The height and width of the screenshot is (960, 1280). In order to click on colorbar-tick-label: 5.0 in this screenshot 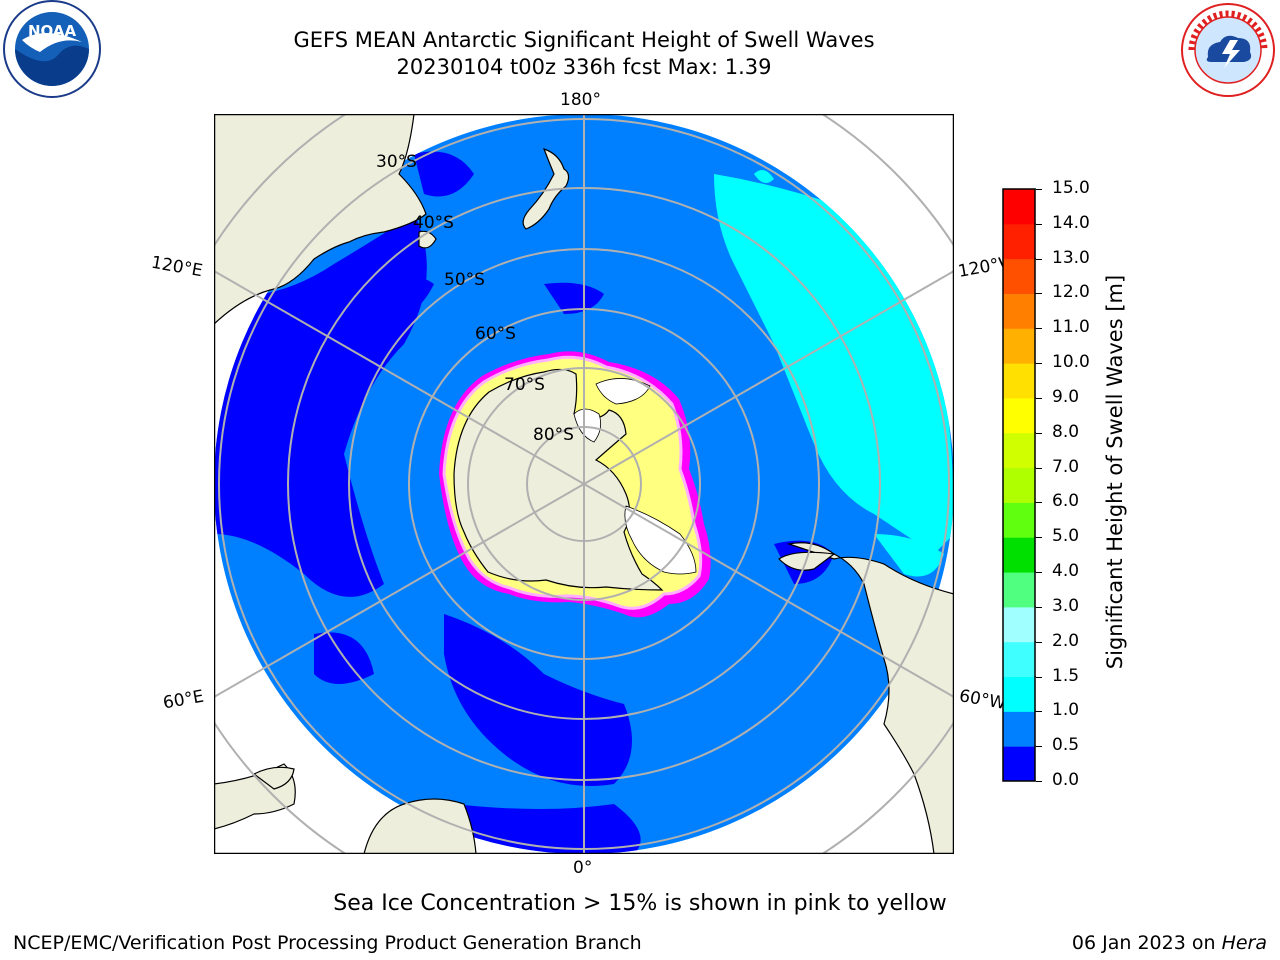, I will do `click(1066, 536)`.